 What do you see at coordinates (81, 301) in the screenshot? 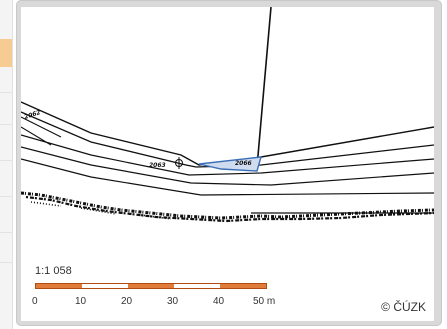
I see `scale-label: 10` at bounding box center [81, 301].